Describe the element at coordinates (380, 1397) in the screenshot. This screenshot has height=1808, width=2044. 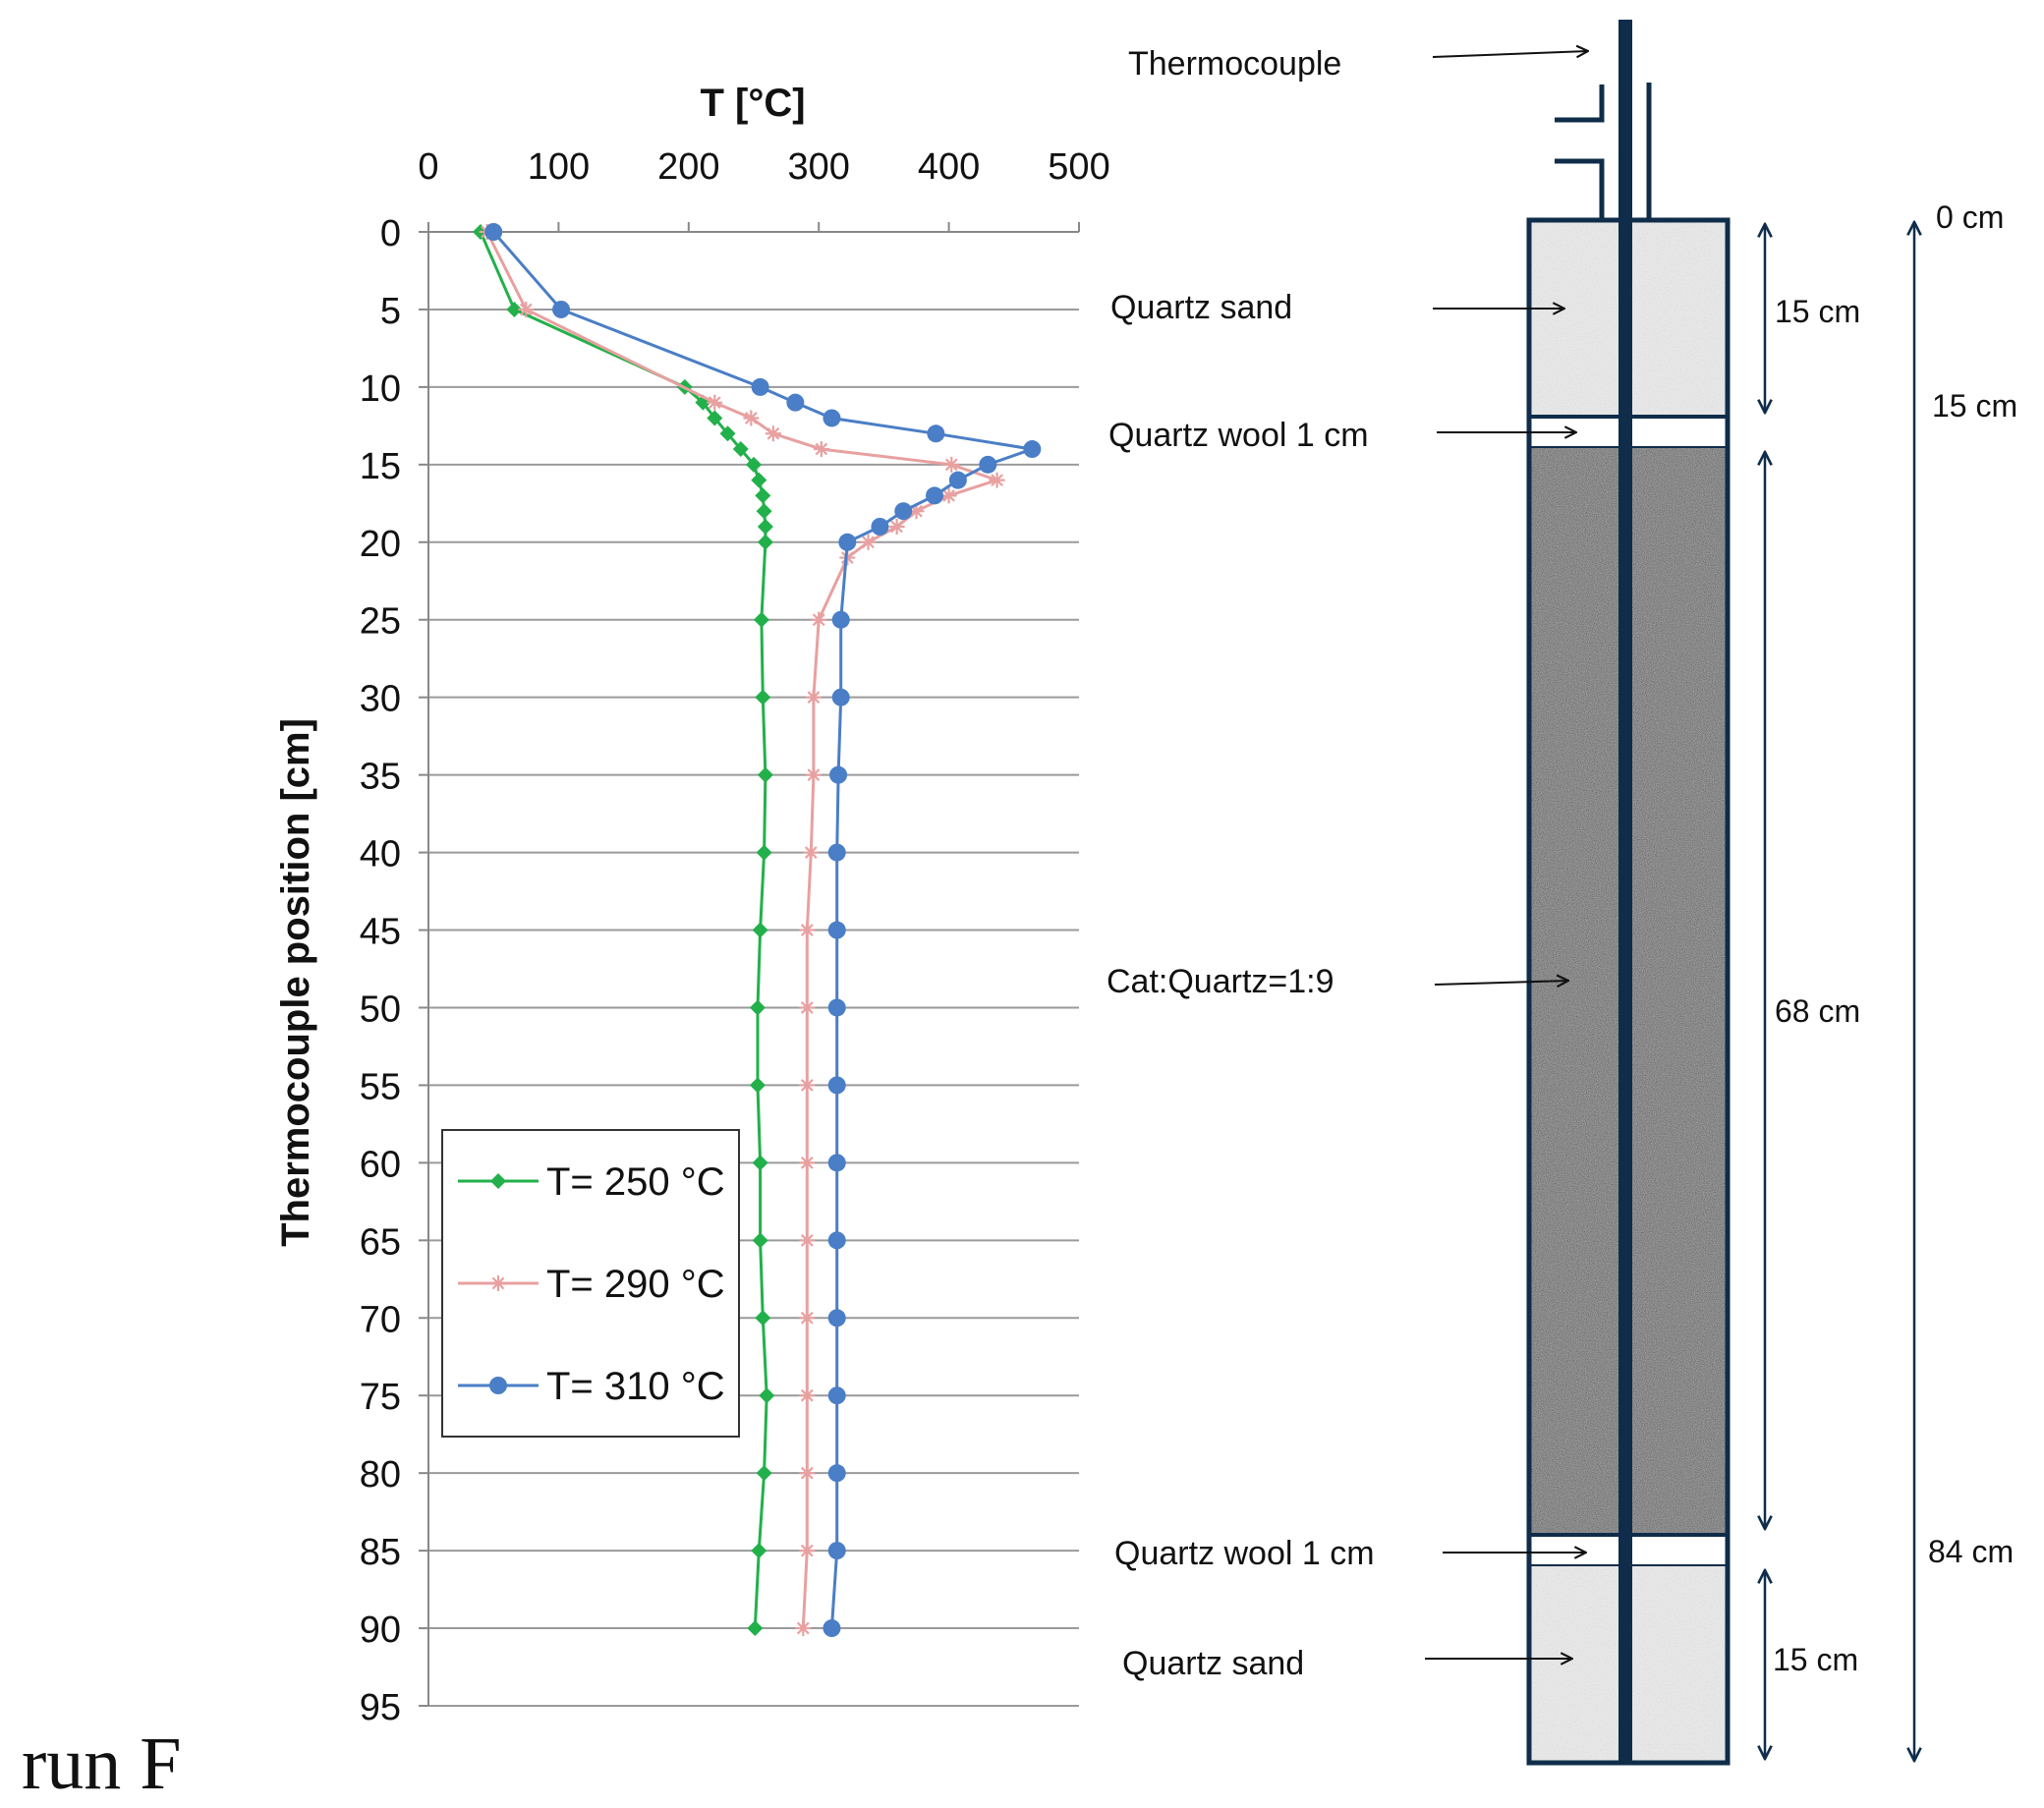
I see `y-tick-label: 75` at that location.